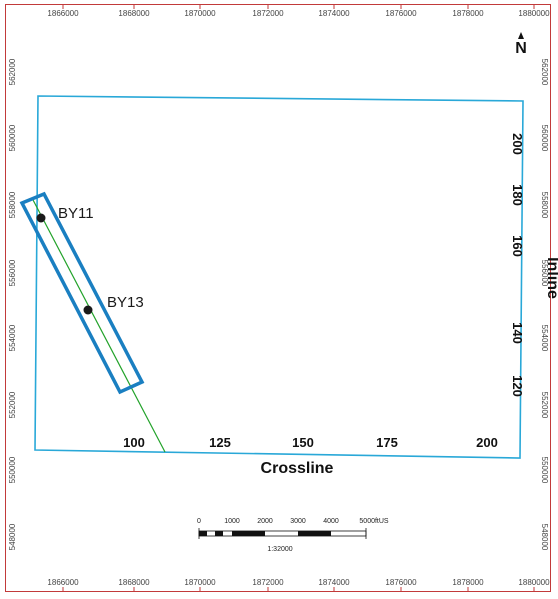 The image size is (558, 599). What do you see at coordinates (200, 13) in the screenshot?
I see `top-tick-label: 1870000` at bounding box center [200, 13].